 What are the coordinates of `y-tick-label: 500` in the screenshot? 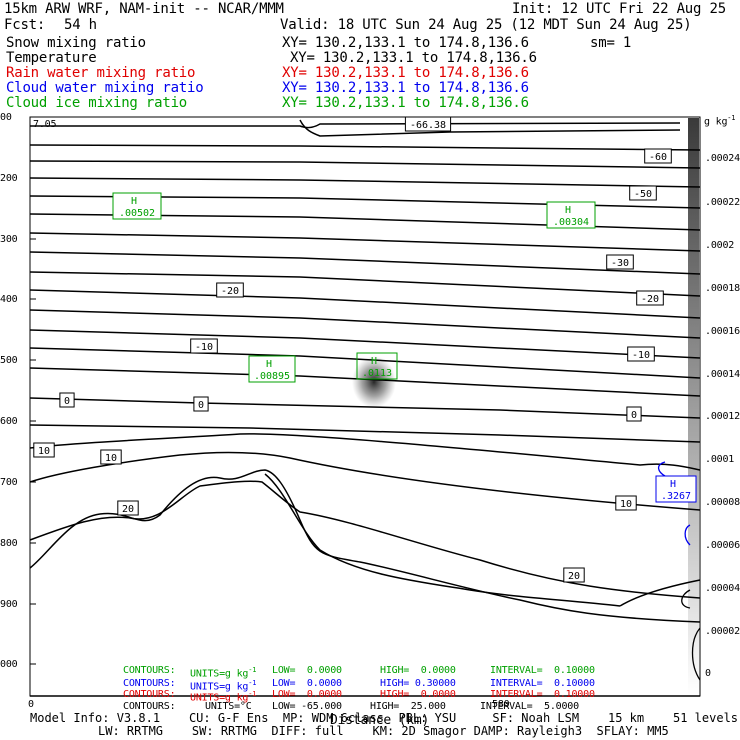 It's located at (9, 360).